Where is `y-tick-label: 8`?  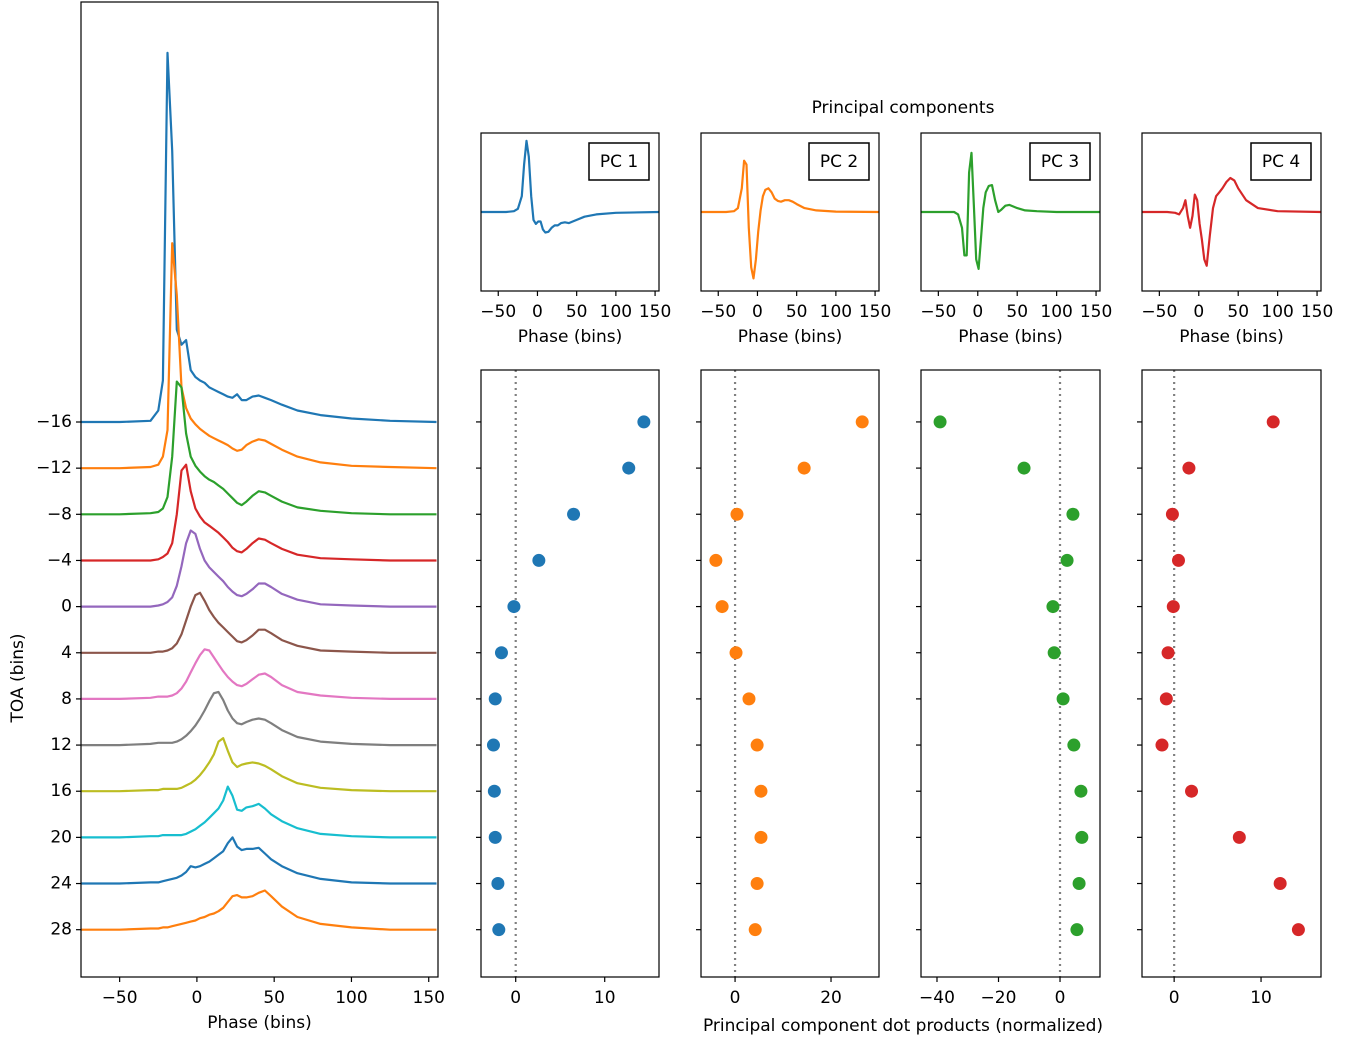 y-tick-label: 8 is located at coordinates (66, 699).